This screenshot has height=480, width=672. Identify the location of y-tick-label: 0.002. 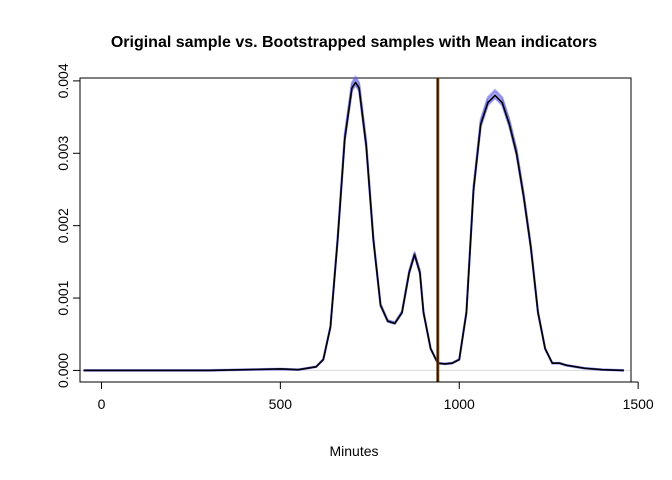
(63, 225).